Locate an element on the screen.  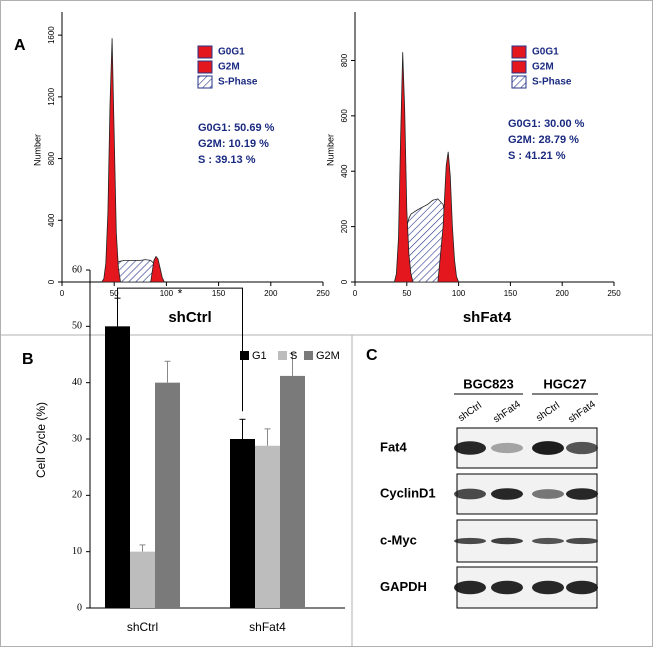
y-tick-label: 200 is located at coordinates (344, 226).